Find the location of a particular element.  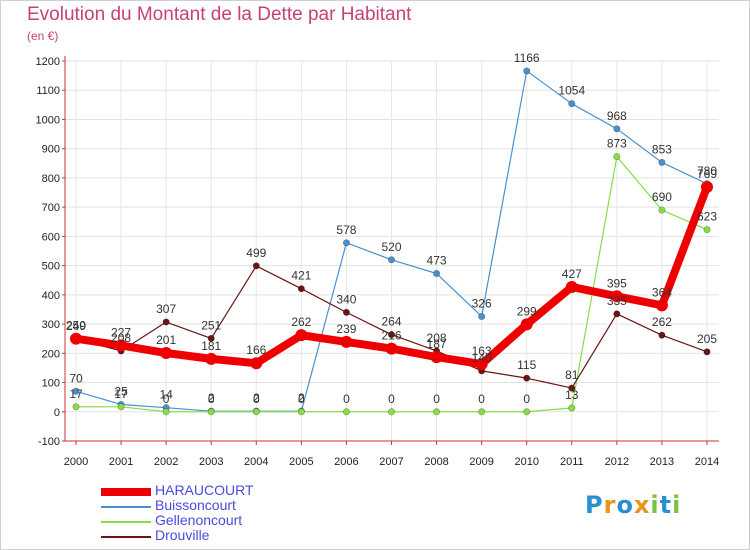

y-tick-label: 900 is located at coordinates (51, 150).